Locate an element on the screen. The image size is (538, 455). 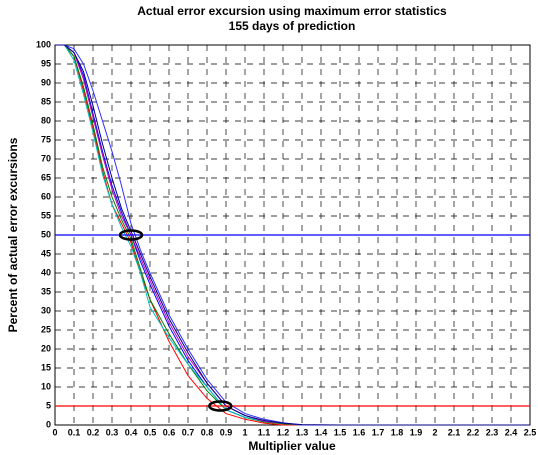
y-tick-label: 15 is located at coordinates (46, 367).